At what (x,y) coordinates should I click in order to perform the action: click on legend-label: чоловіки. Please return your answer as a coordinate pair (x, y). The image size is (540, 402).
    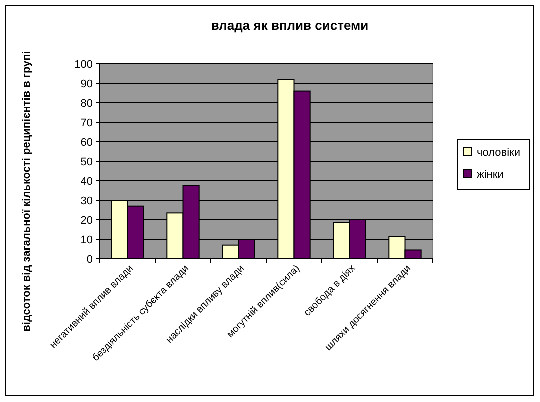
    Looking at the image, I should click on (499, 152).